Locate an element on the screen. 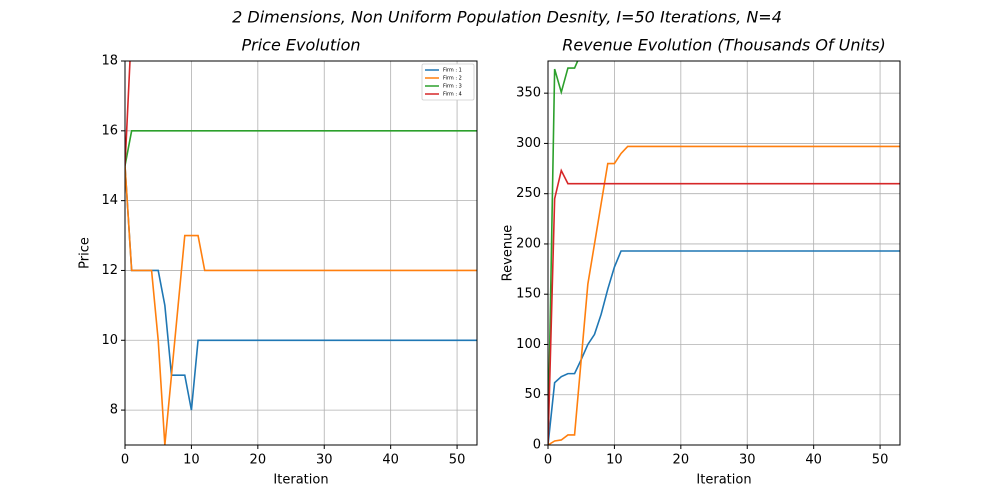 The height and width of the screenshot is (500, 1000). y-tick-label: 18 is located at coordinates (109, 61).